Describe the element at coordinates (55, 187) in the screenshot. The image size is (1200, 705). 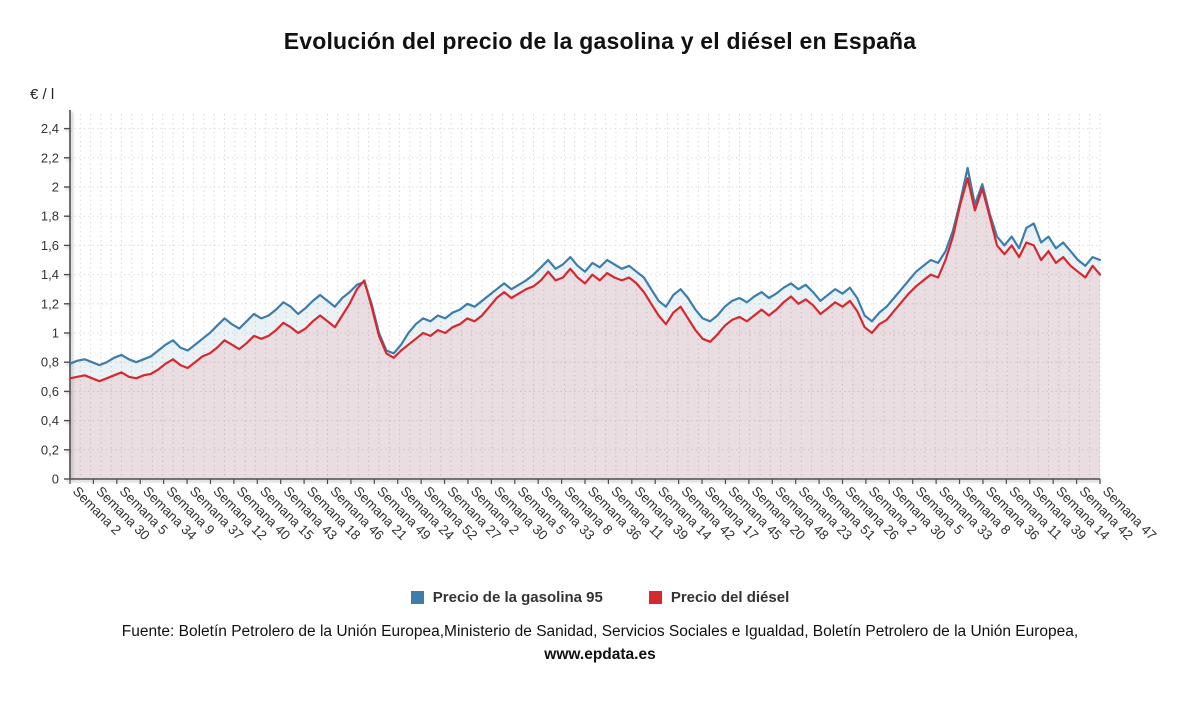
I see `y-tick-label: 2` at that location.